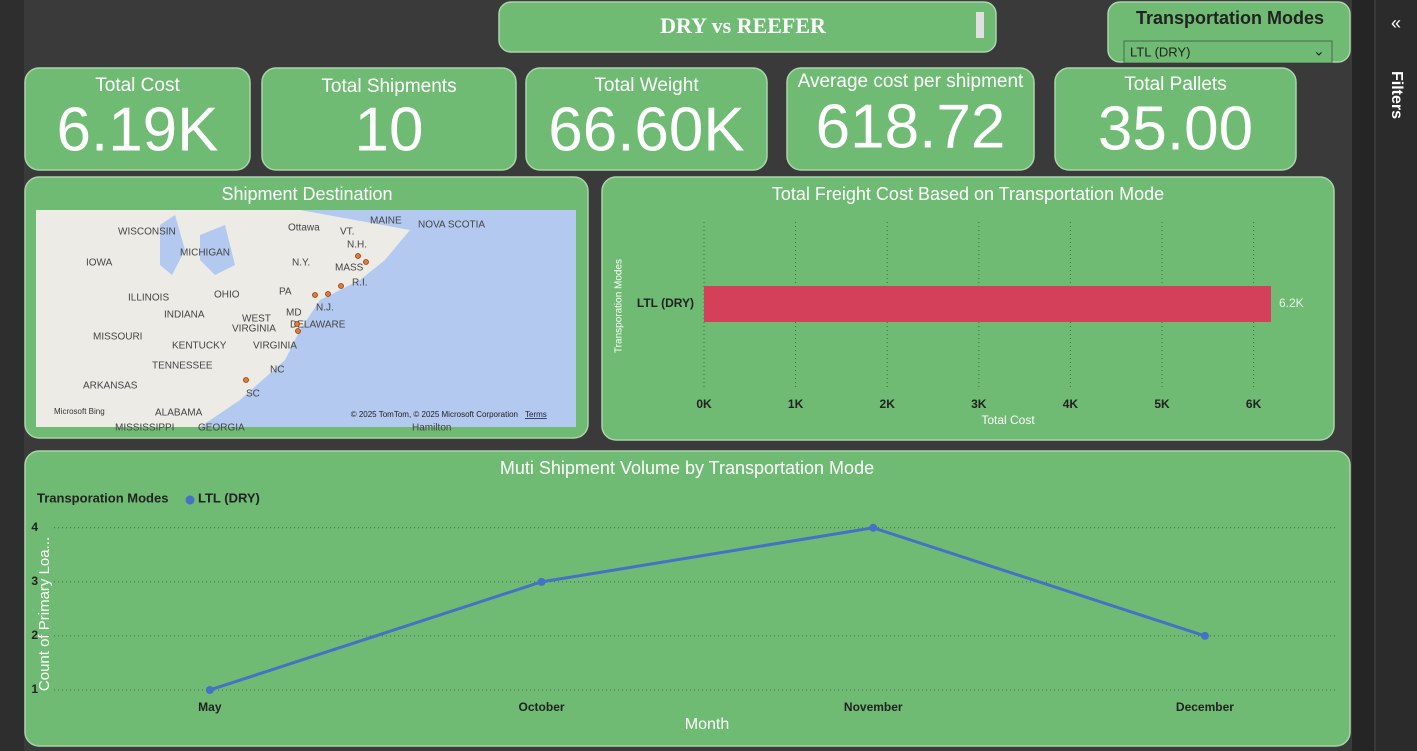  What do you see at coordinates (285, 292) in the screenshot?
I see `map-label: PA` at bounding box center [285, 292].